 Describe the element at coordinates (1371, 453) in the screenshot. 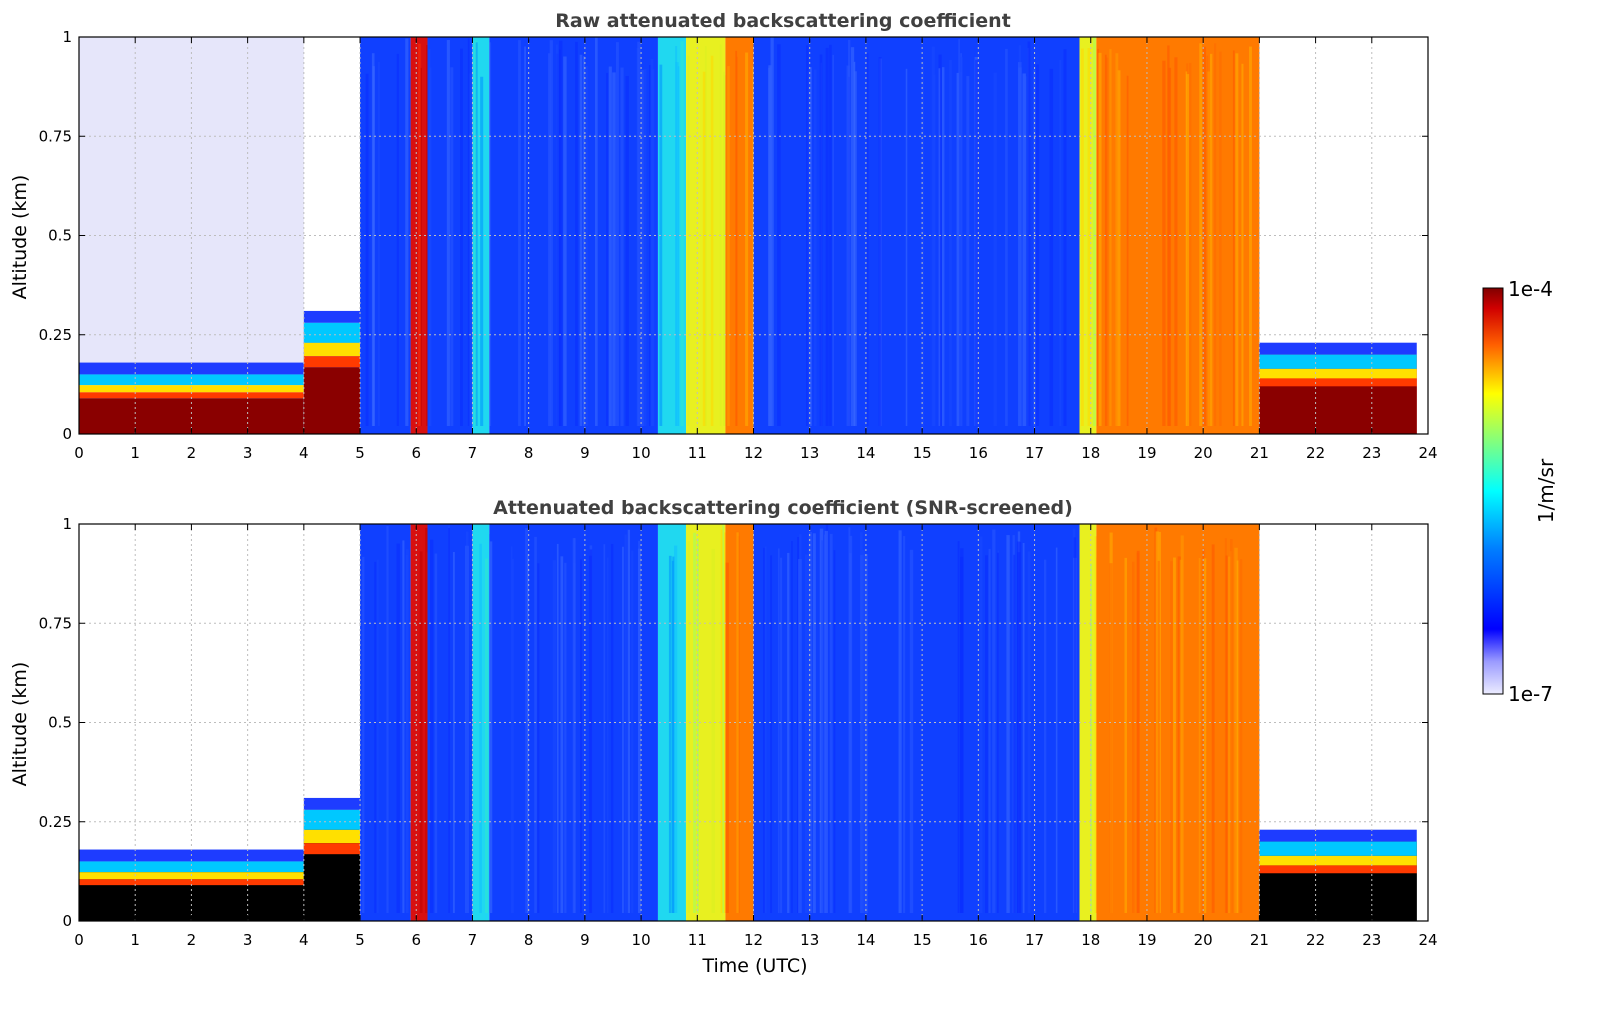

I see `x-tick-label: 23` at that location.